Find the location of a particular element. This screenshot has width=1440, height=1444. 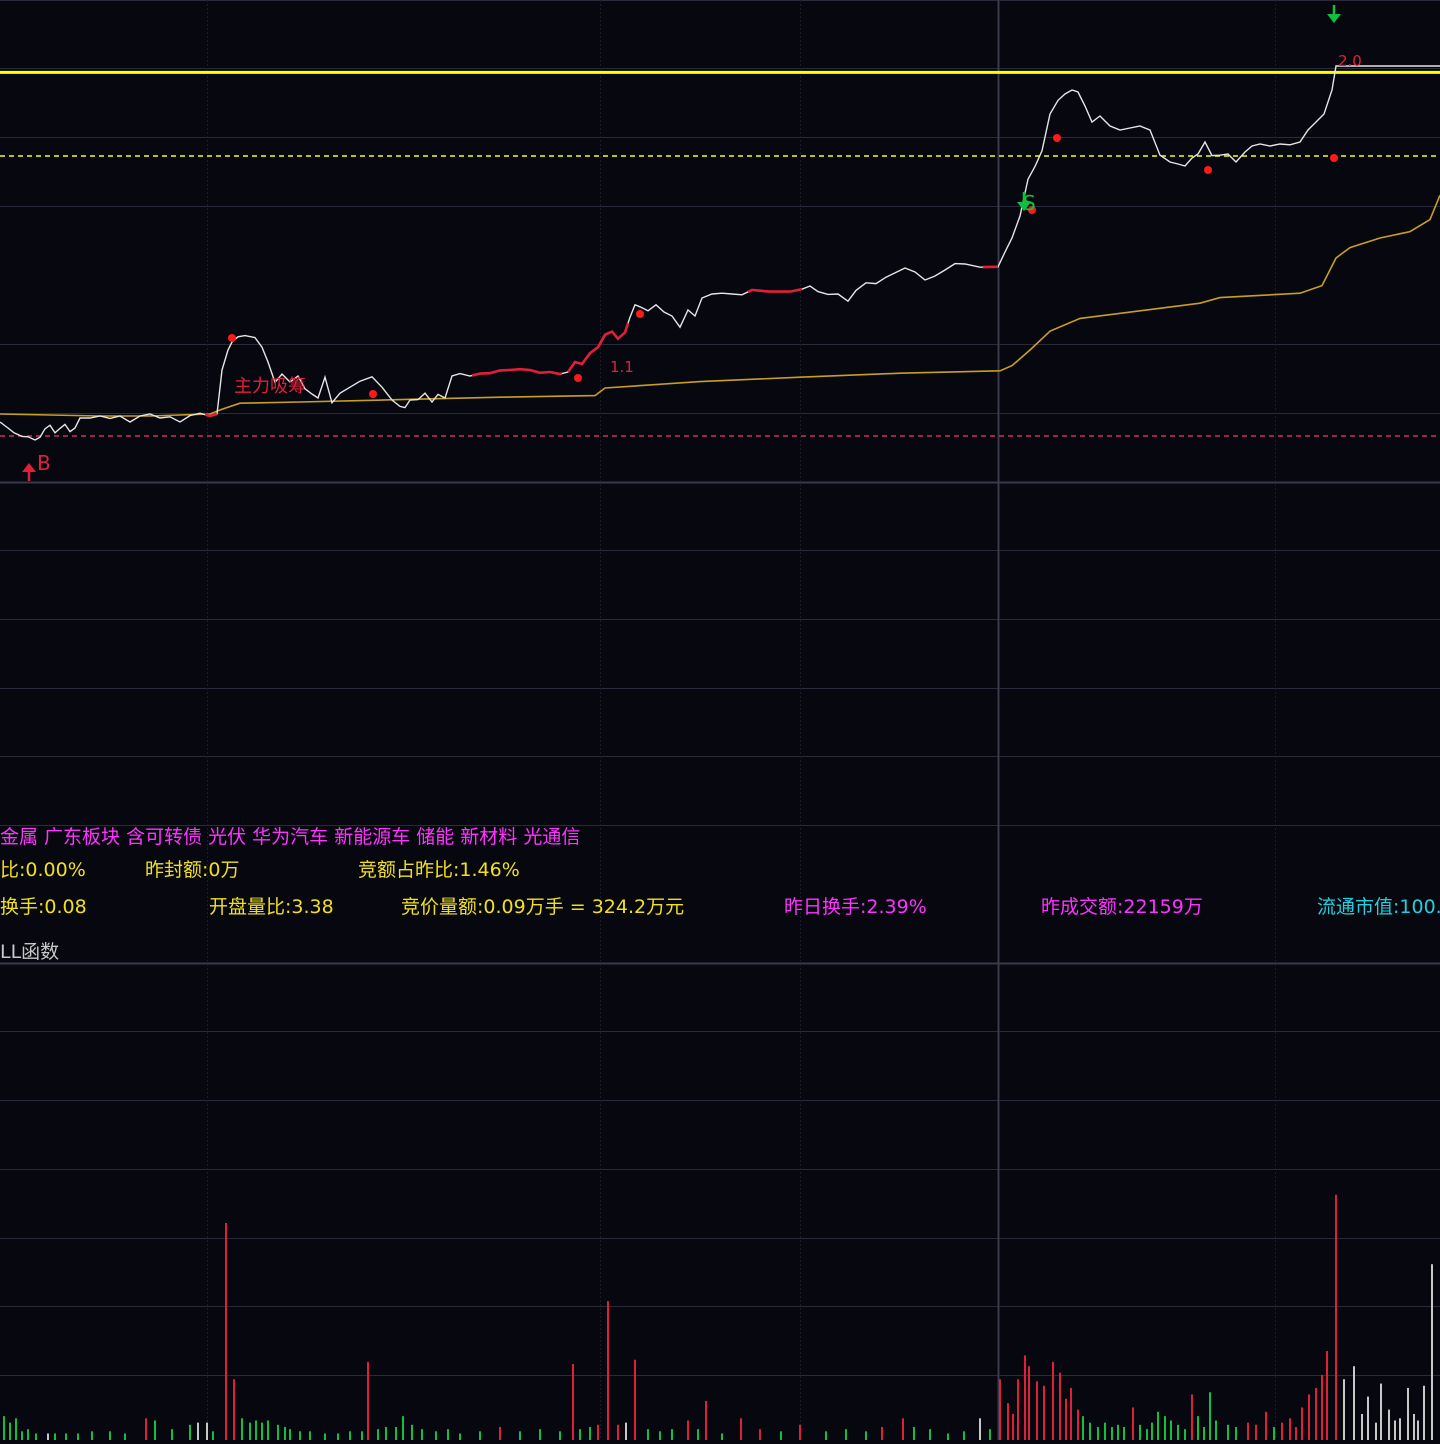

auction-ratio: 竞额占昨比:1.46% is located at coordinates (439, 868).